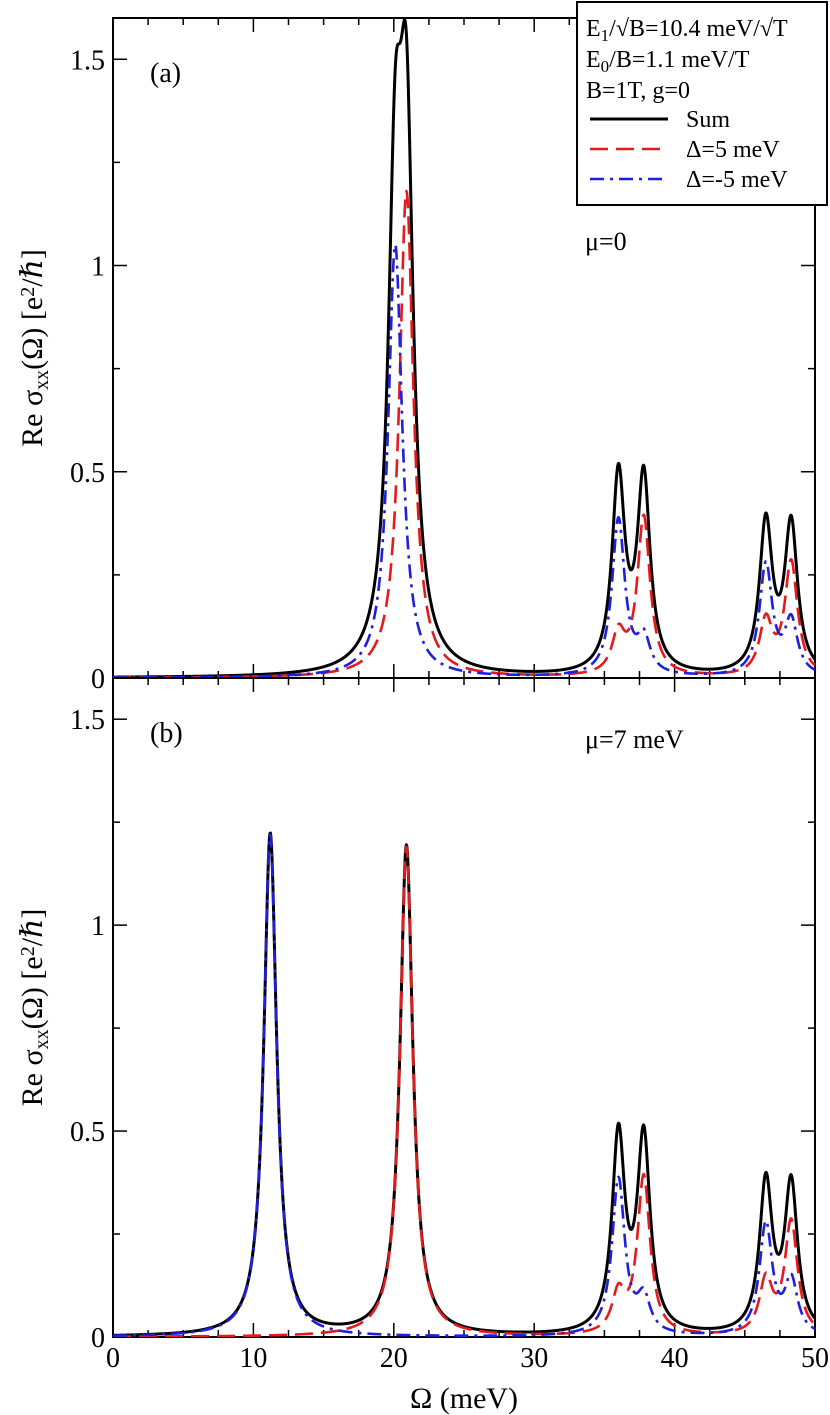 This screenshot has height=1415, width=830. Describe the element at coordinates (733, 150) in the screenshot. I see `legend-entry-label: Δ=5 meV` at that location.